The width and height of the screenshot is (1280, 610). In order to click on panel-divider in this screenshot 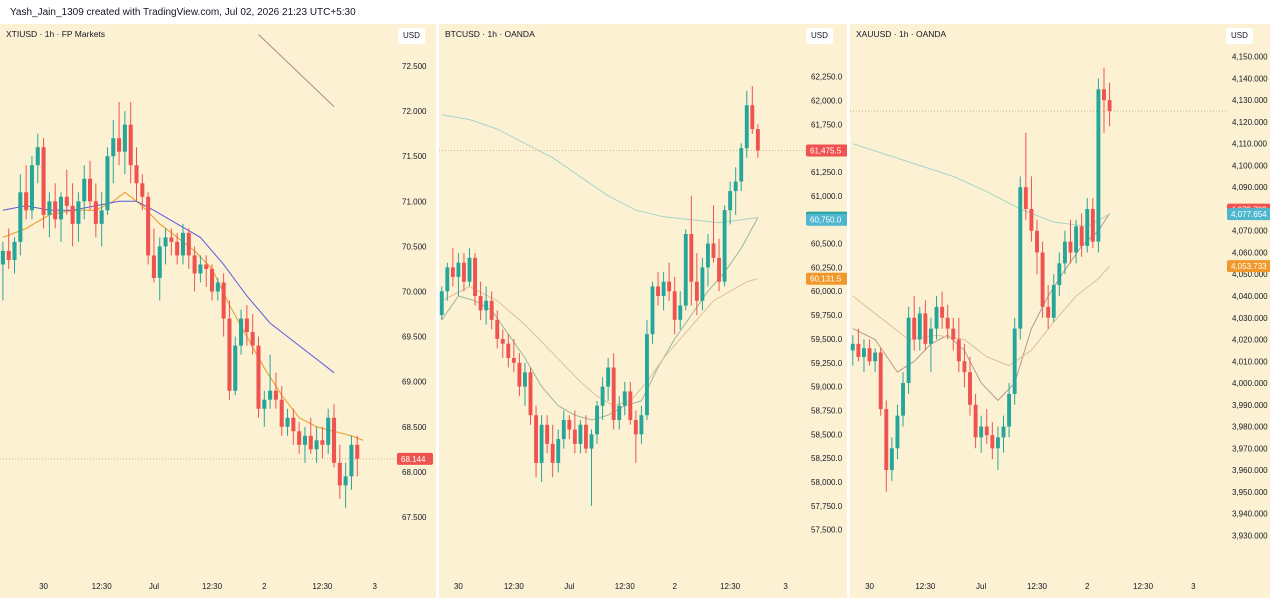, I will do `click(437, 311)`.